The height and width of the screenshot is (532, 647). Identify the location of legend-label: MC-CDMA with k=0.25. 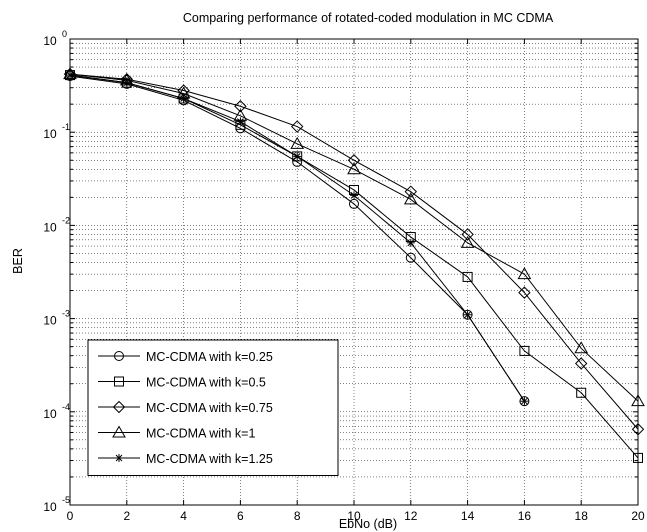
(209, 357).